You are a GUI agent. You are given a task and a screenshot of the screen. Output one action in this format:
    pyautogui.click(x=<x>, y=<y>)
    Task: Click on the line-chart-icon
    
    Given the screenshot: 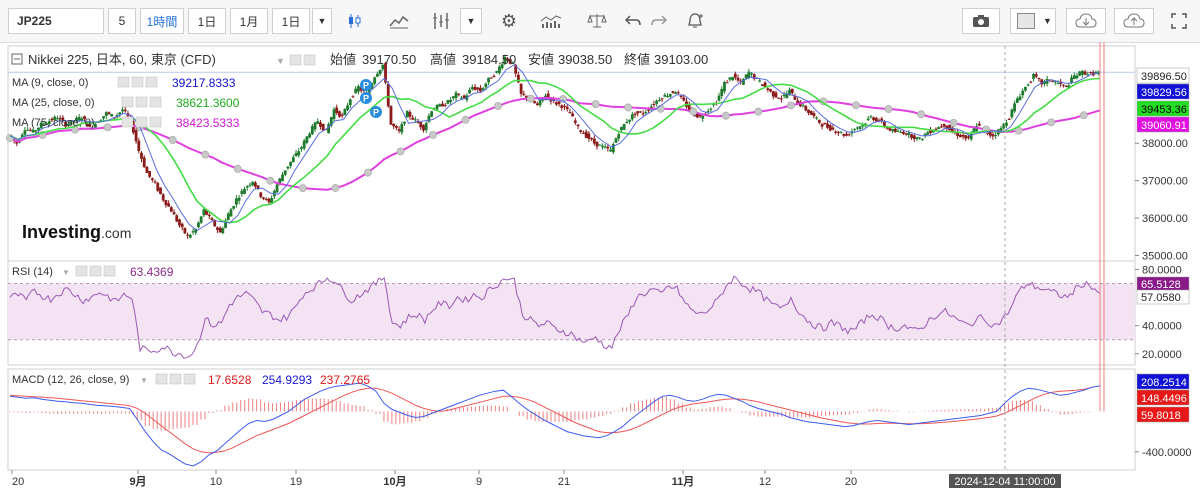 What is the action you would take?
    pyautogui.click(x=399, y=21)
    